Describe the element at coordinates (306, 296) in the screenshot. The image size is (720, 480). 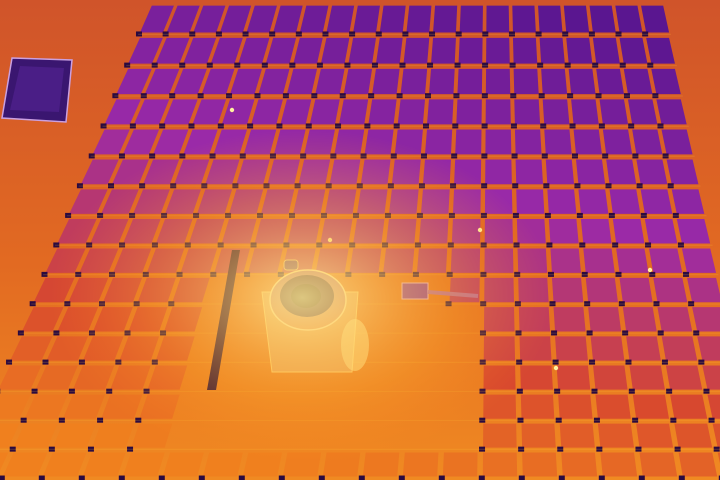
I see `roof-drain-opening` at that location.